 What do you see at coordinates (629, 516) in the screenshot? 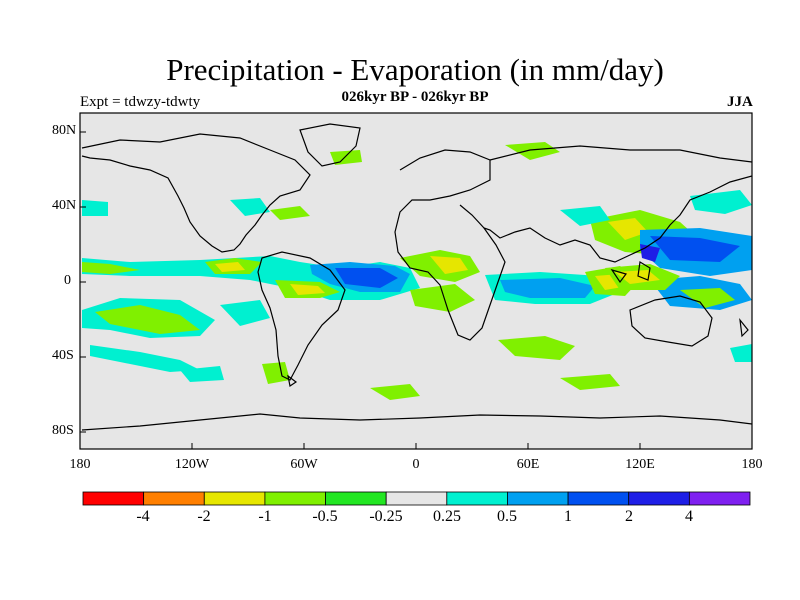
I see `colorbar-label: 2` at bounding box center [629, 516].